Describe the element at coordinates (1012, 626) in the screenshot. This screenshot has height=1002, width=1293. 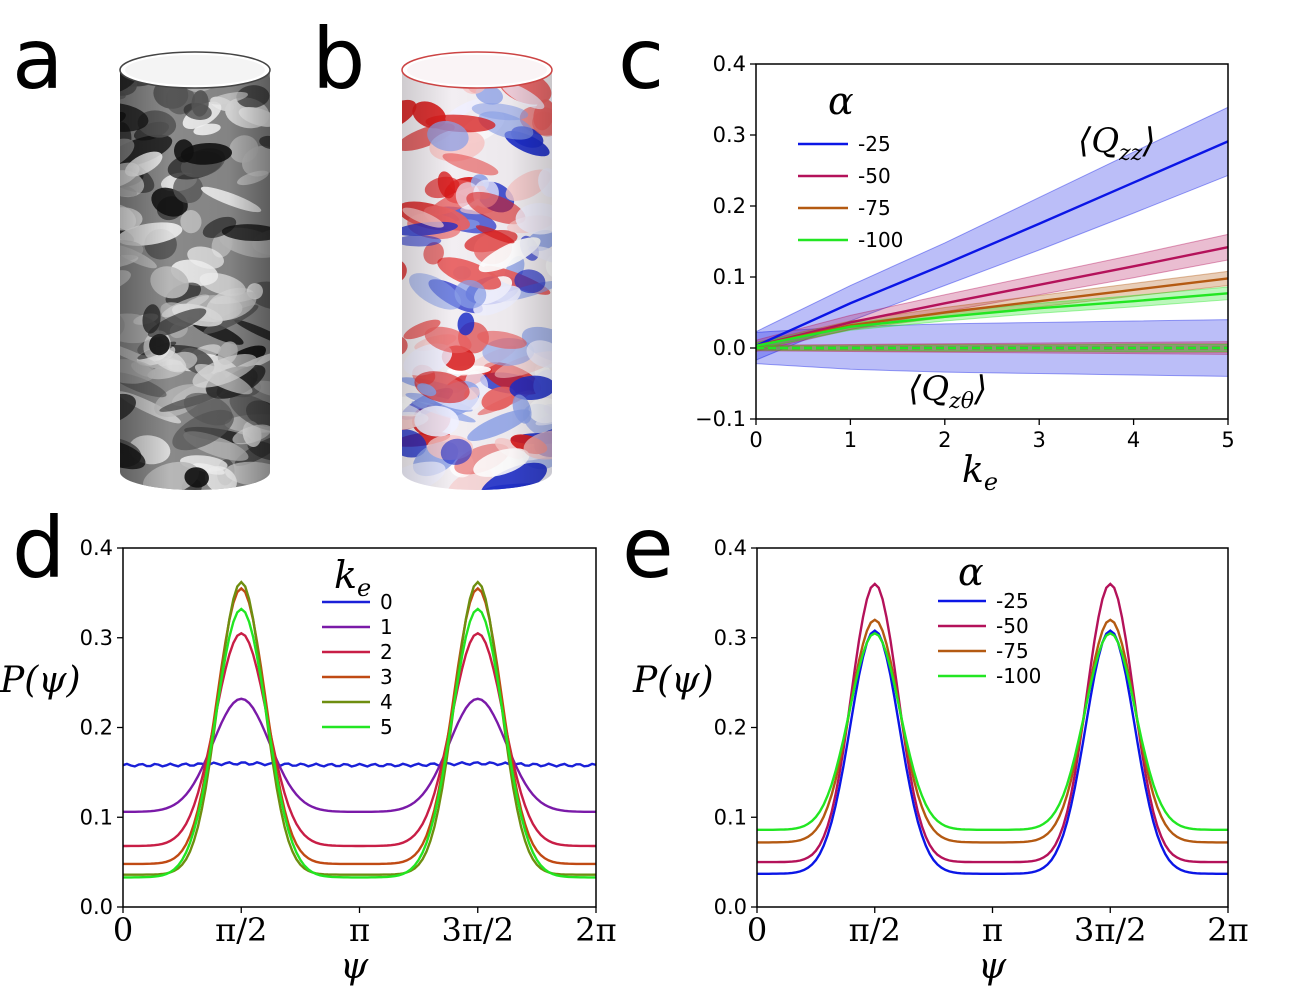
I see `e-legend-label--50: -50` at that location.